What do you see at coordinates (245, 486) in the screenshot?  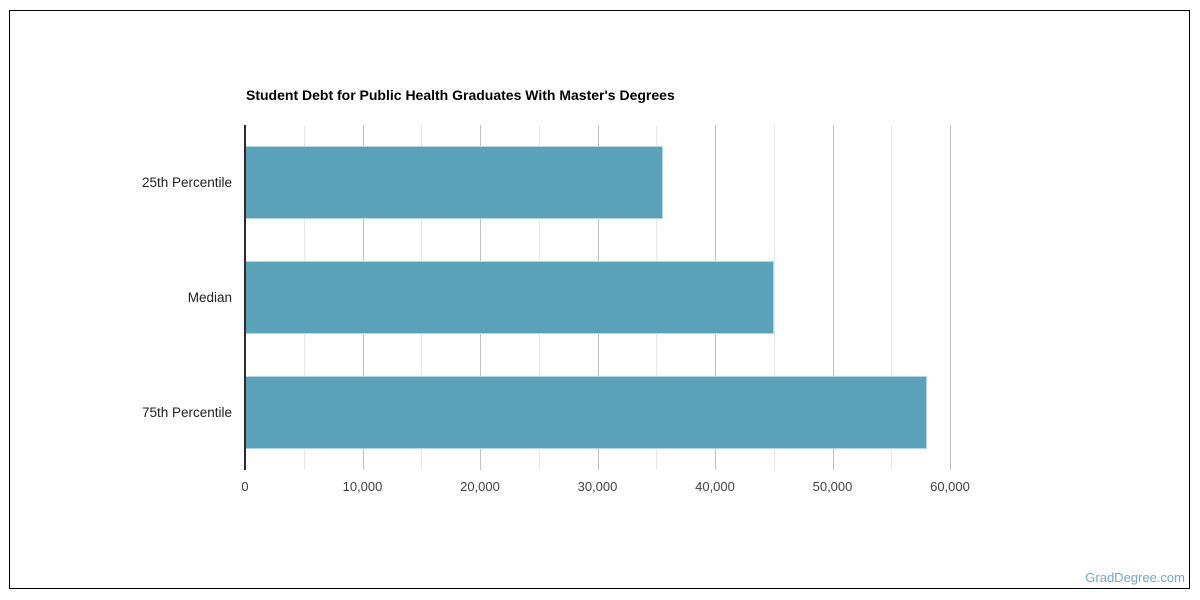 I see `x-tick-label: 0` at bounding box center [245, 486].